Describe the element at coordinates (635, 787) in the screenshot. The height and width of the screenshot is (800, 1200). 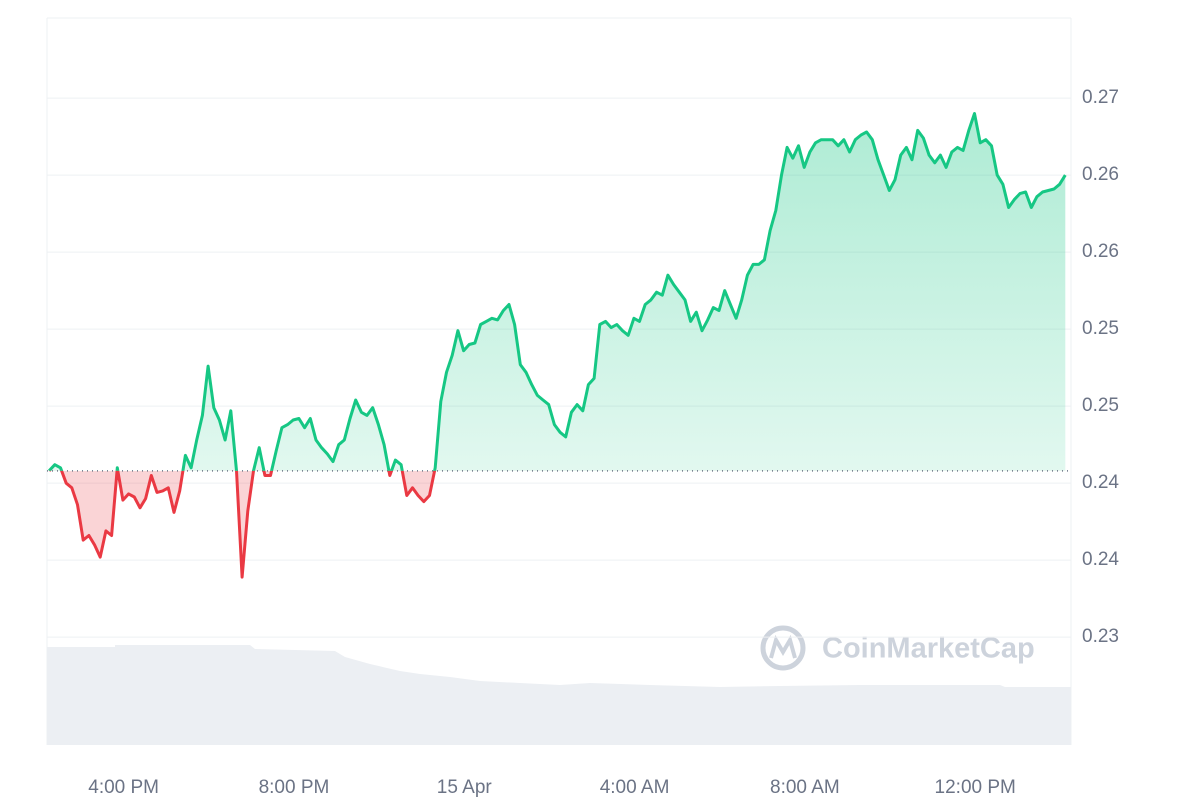
I see `x-tick-label: 4:00 AM` at that location.